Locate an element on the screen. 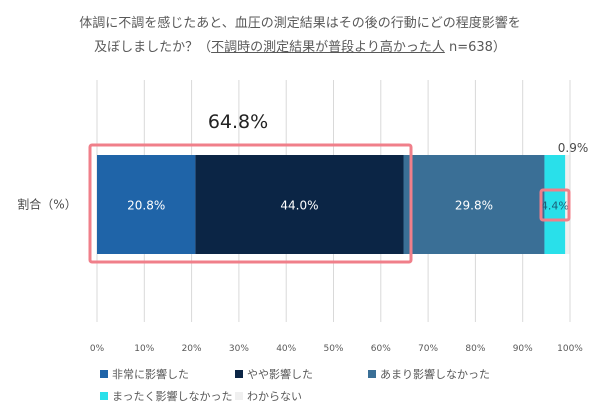 The height and width of the screenshot is (420, 600). chart-title-suffix: n=638） is located at coordinates (475, 47).